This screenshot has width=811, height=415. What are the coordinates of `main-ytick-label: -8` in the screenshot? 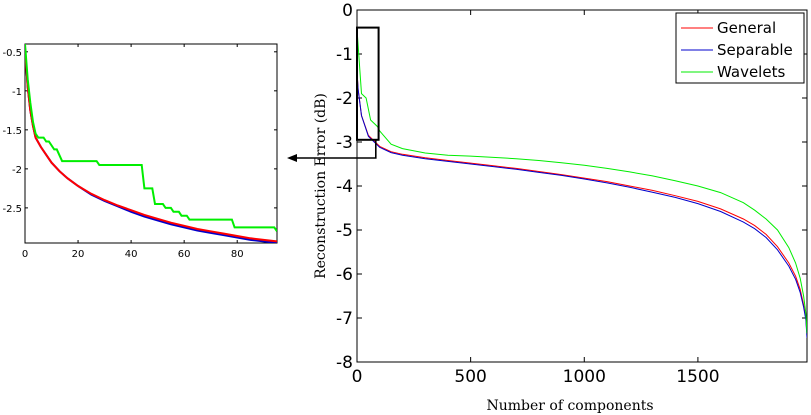 It's located at (344, 363).